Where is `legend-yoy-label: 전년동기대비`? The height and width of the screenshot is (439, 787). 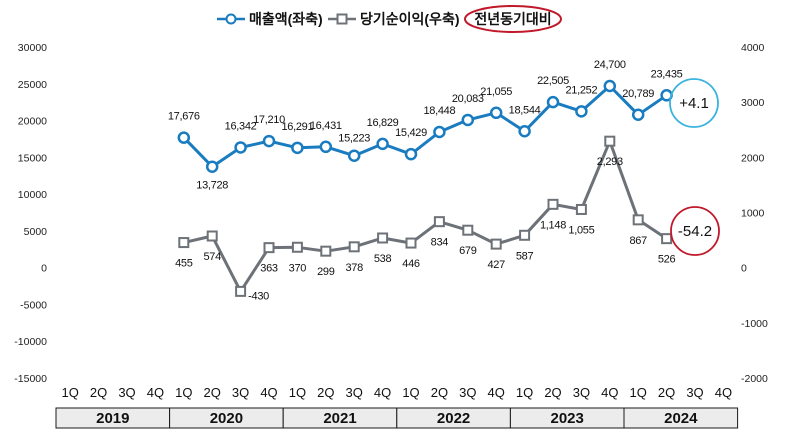 legend-yoy-label: 전년동기대비 is located at coordinates (512, 19).